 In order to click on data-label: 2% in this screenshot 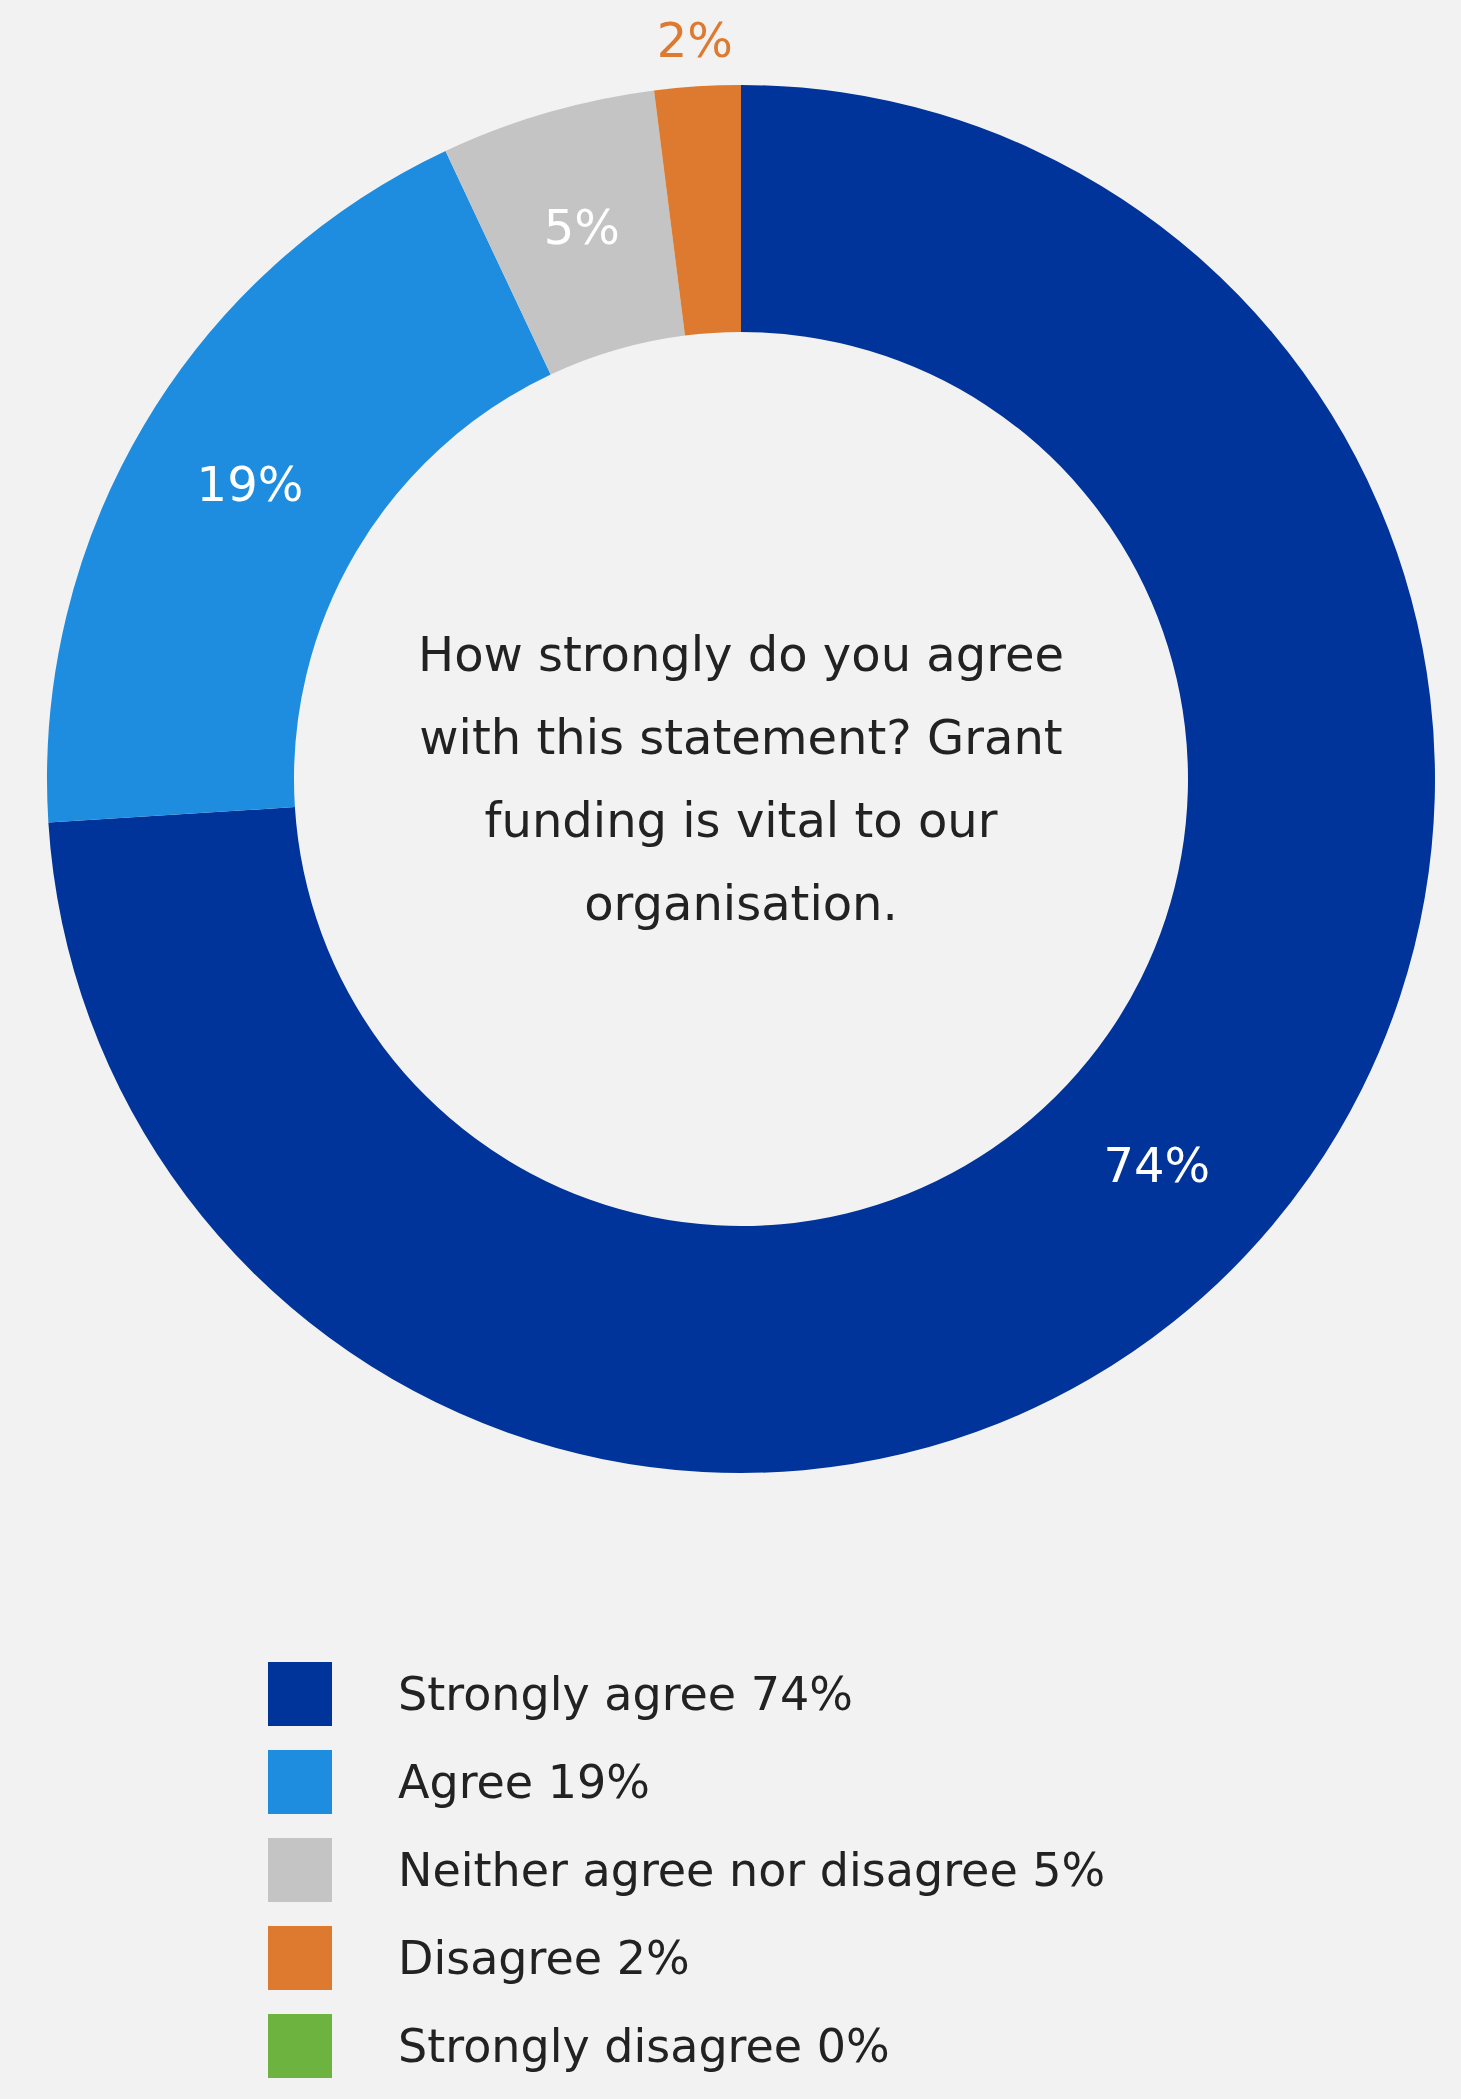, I will do `click(694, 39)`.